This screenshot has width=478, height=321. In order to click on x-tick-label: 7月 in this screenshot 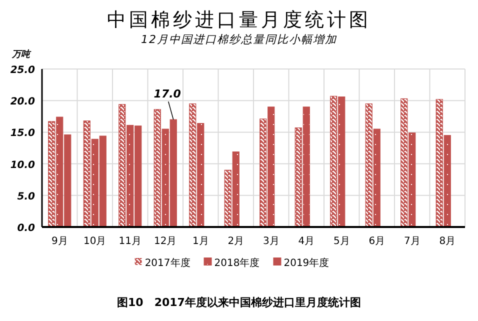, I will do `click(412, 241)`.